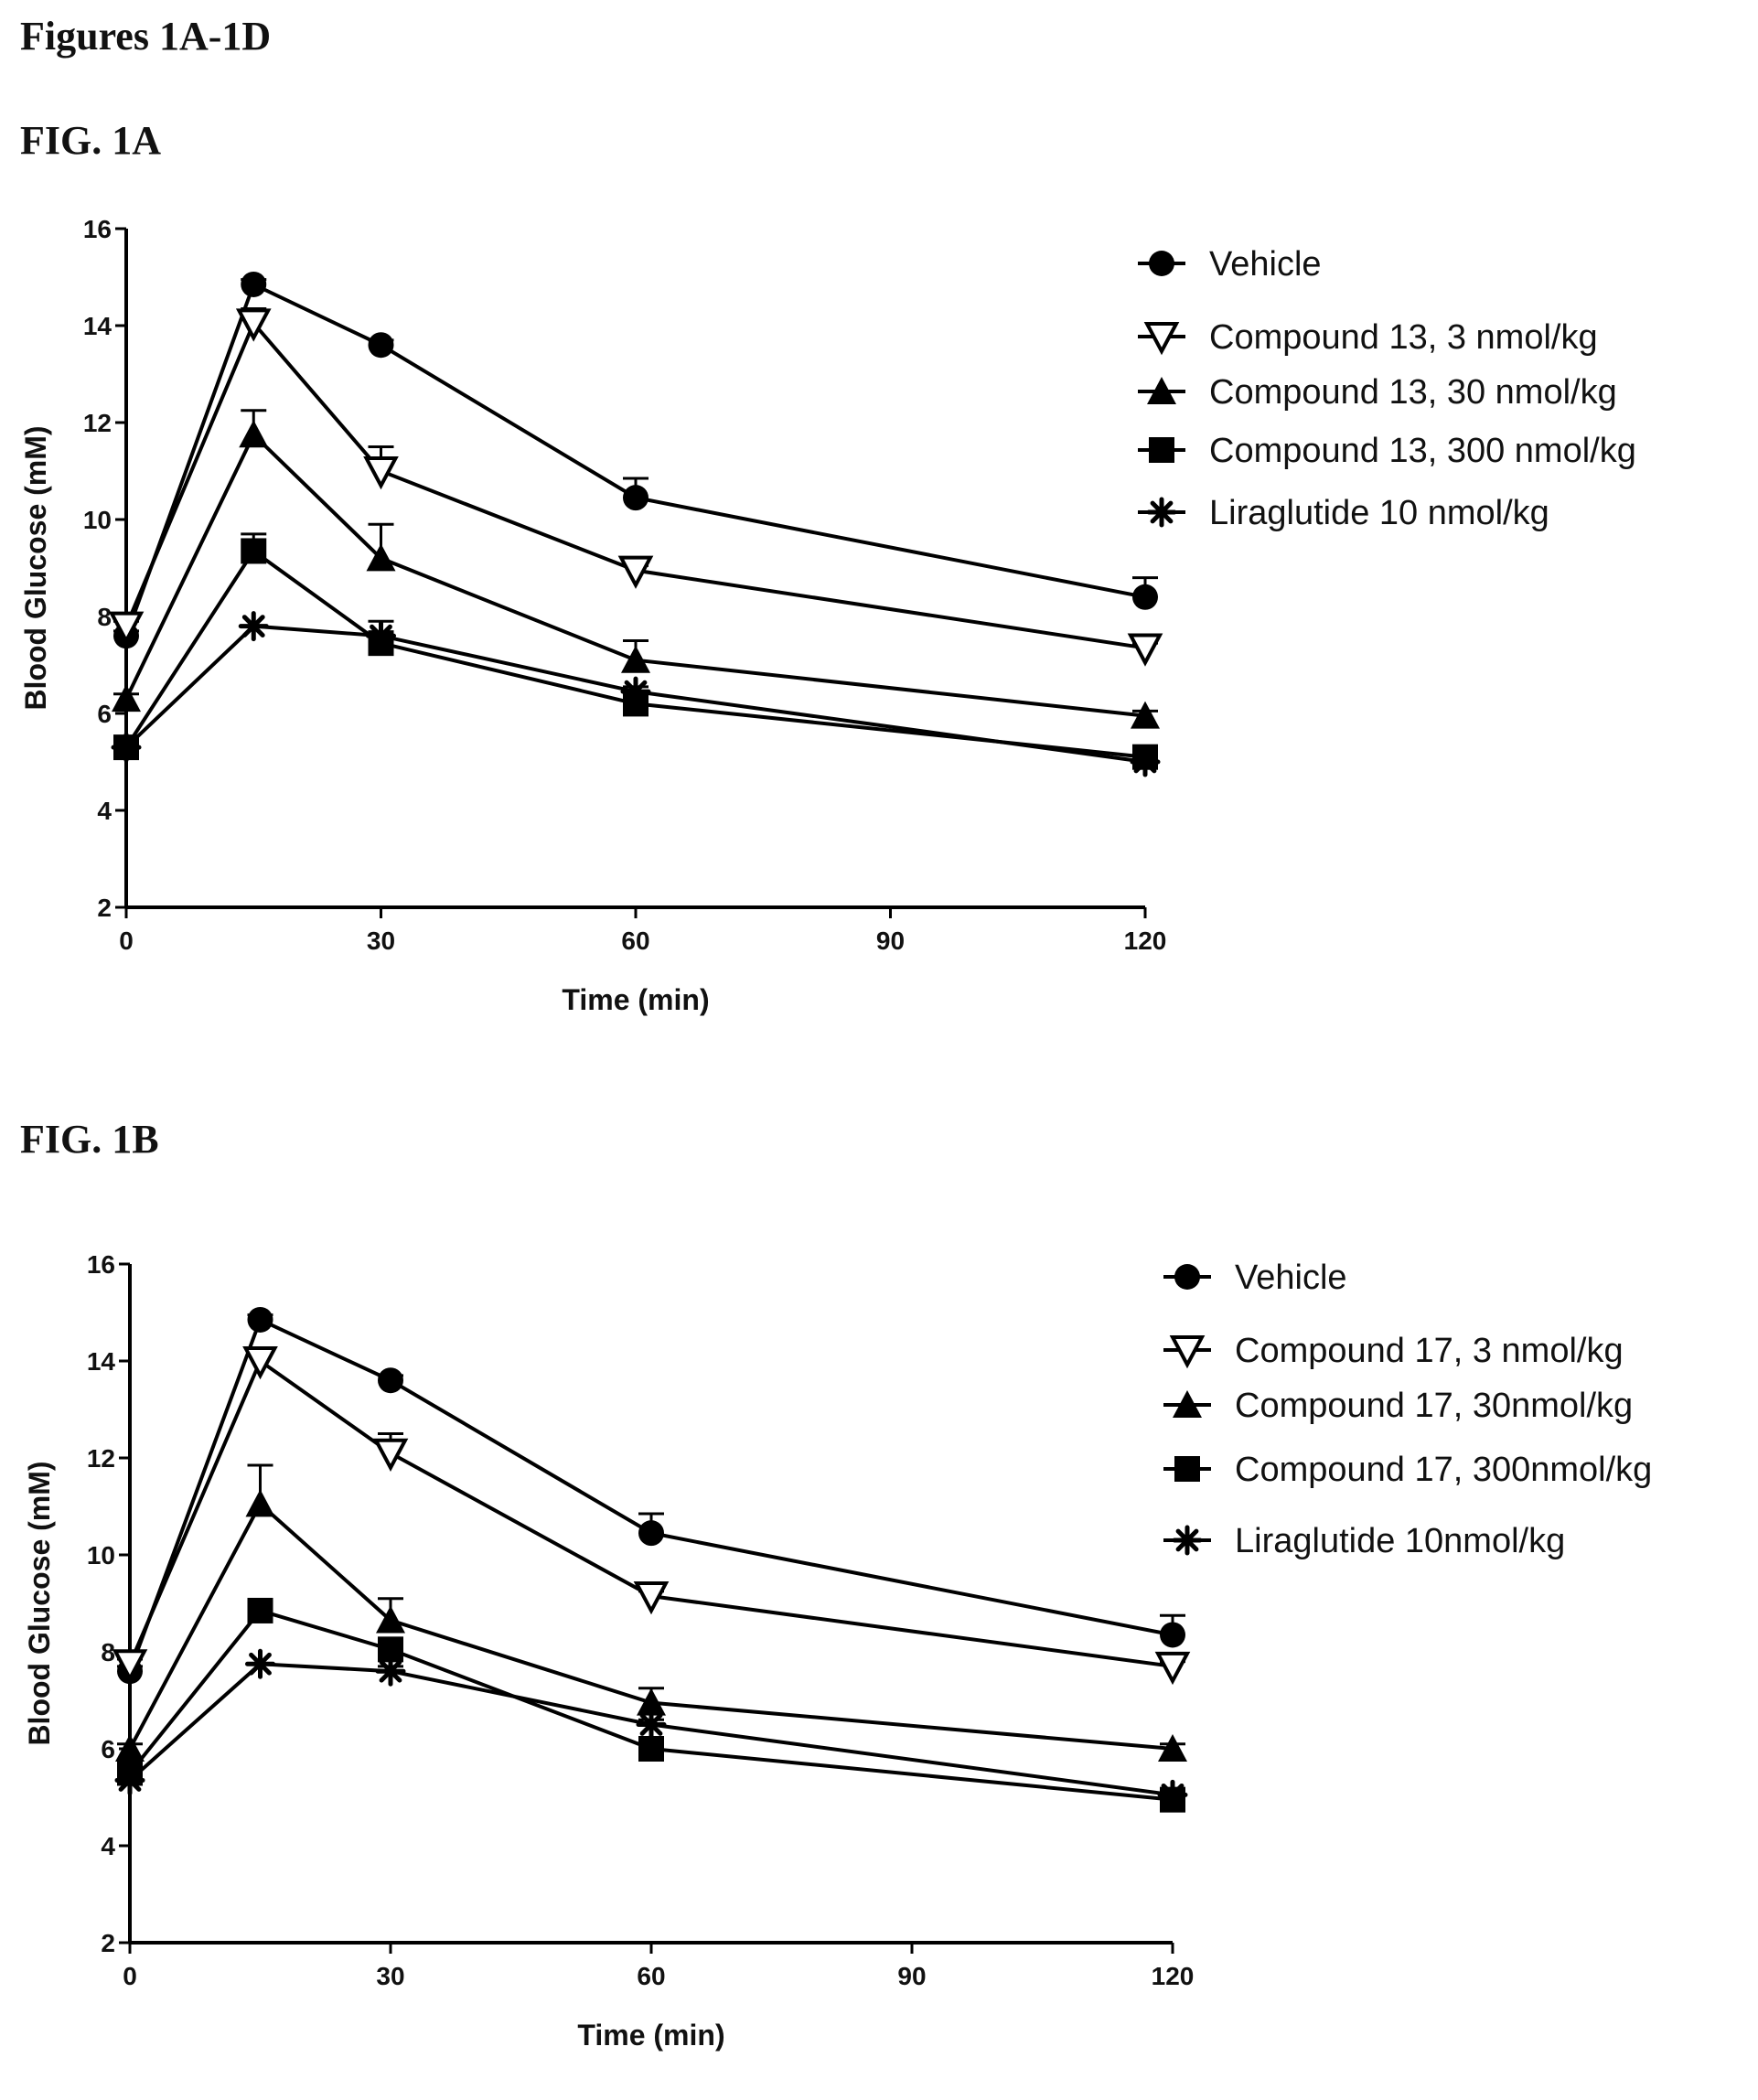 The width and height of the screenshot is (1758, 2100). What do you see at coordinates (1443, 1470) in the screenshot?
I see `legend-label: Compound 17, 300nmol/kg` at bounding box center [1443, 1470].